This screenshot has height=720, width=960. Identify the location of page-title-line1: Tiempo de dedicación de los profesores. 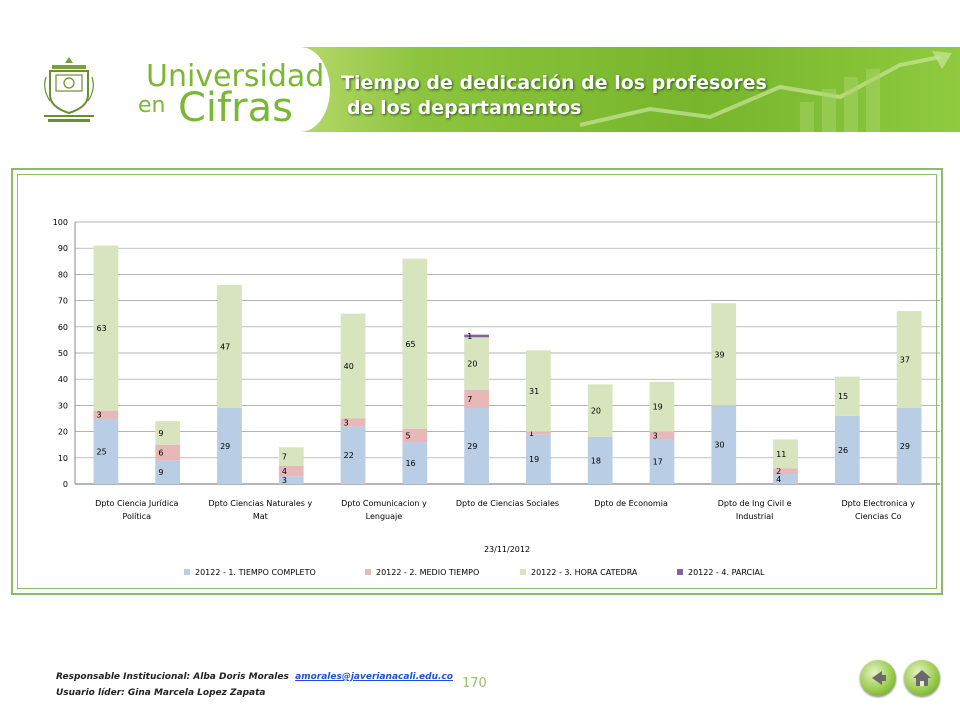
(554, 83).